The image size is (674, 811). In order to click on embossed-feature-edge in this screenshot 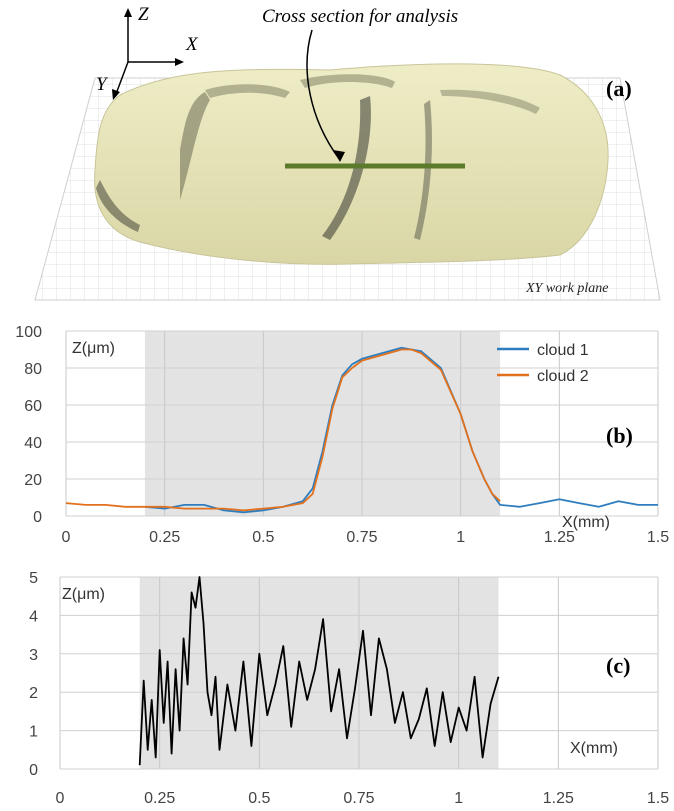, I will do `click(118, 206)`.